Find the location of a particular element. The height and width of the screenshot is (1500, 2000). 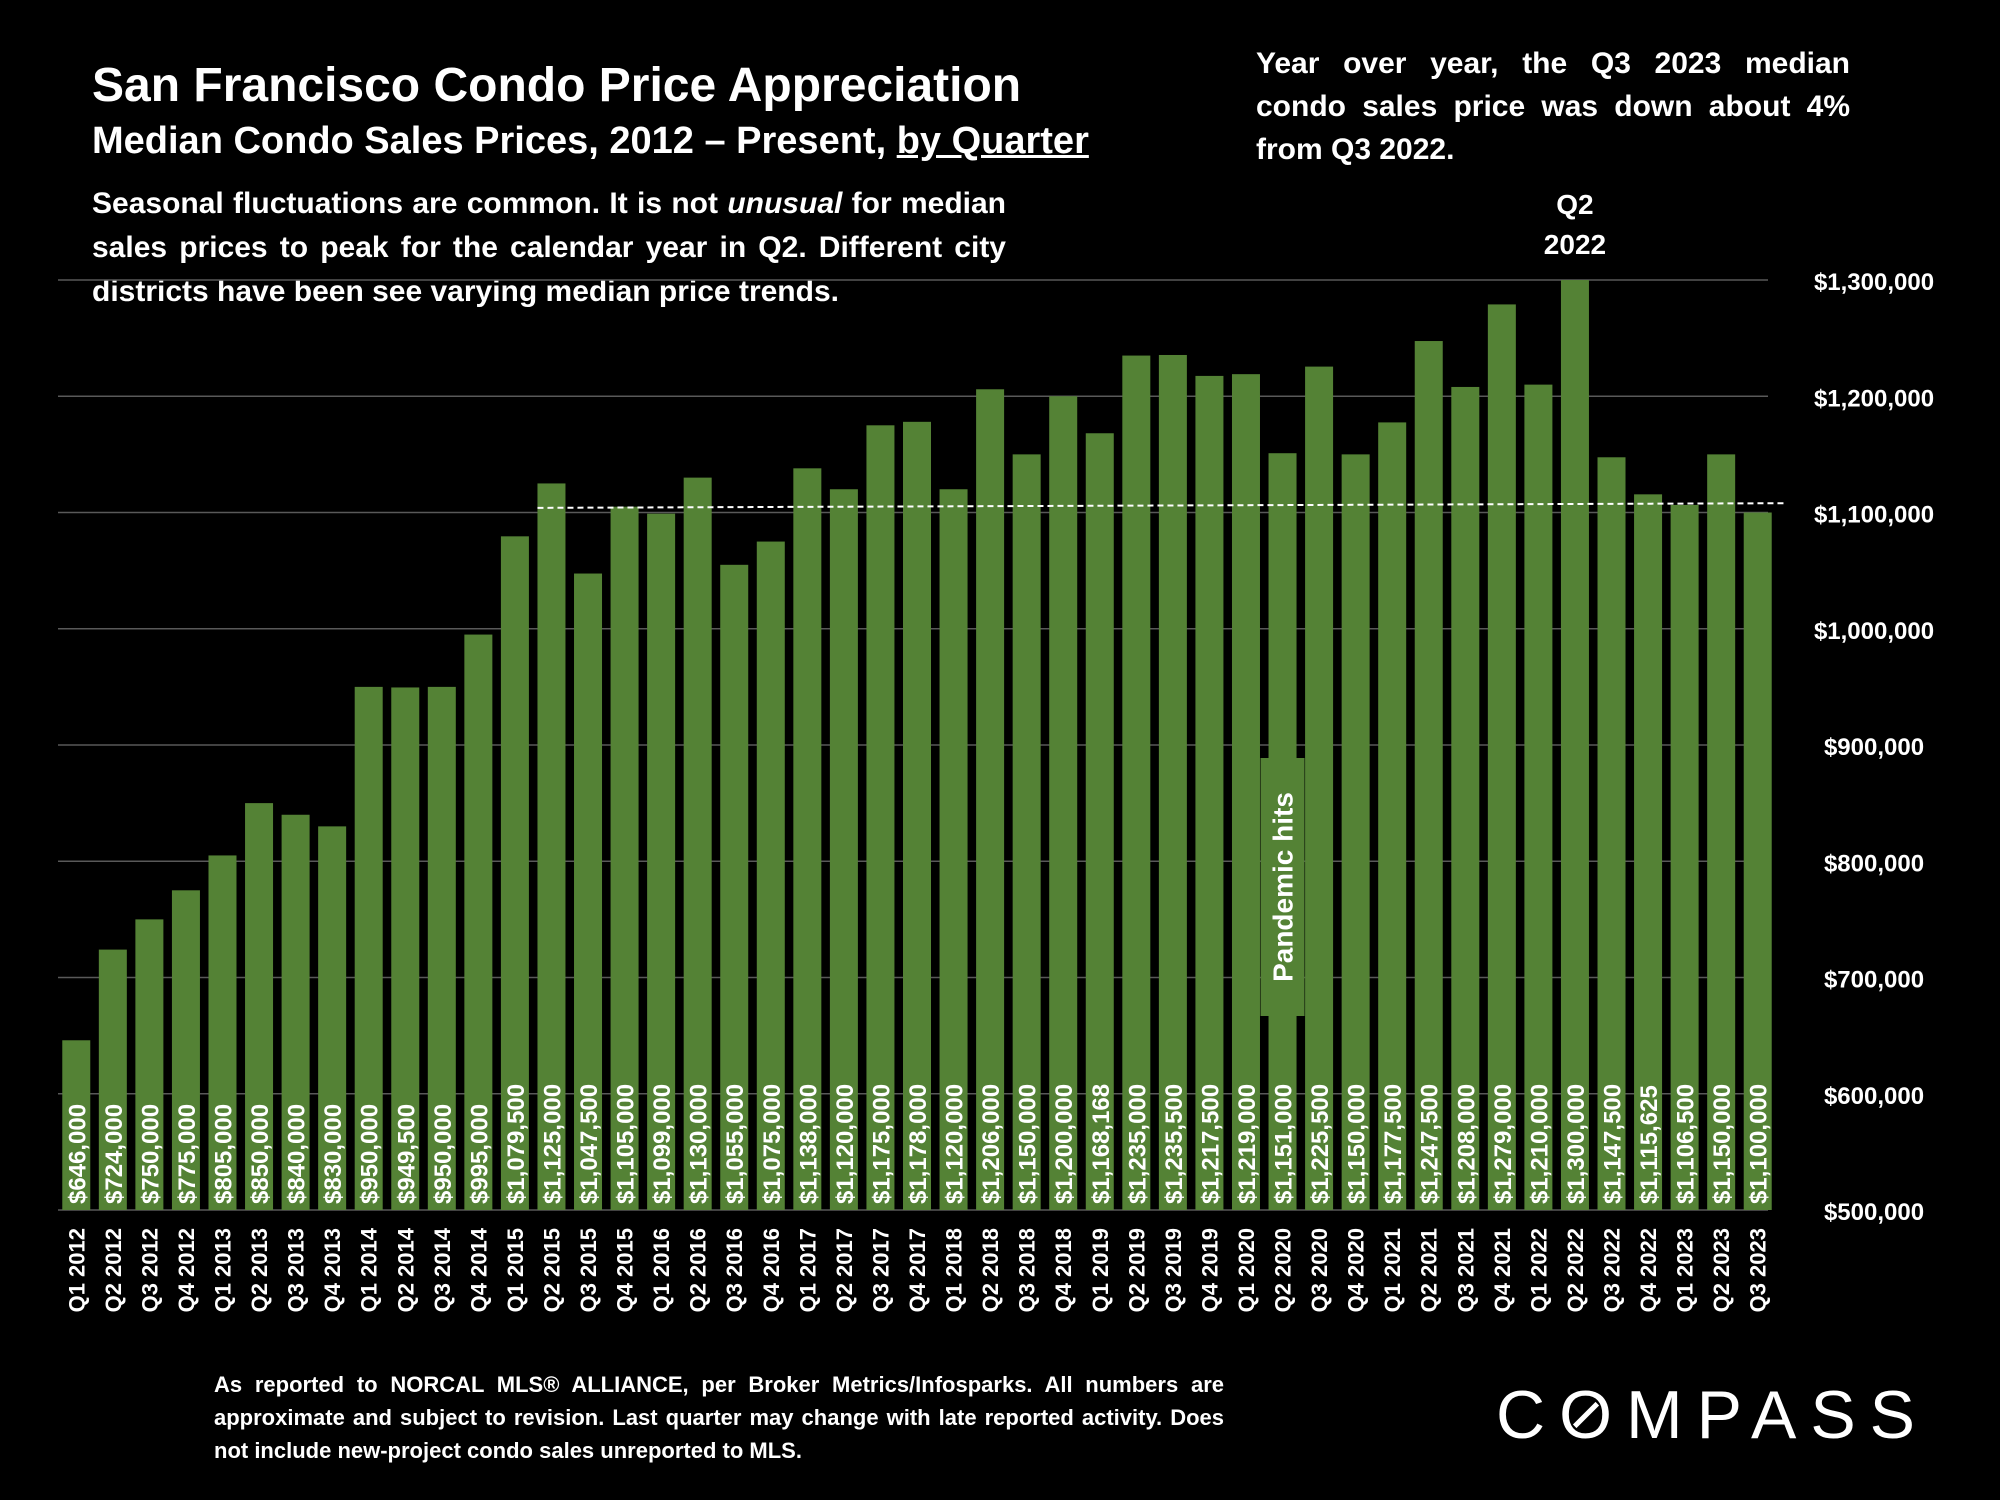

x-tick-label: Q3 2017 is located at coordinates (880, 1270).